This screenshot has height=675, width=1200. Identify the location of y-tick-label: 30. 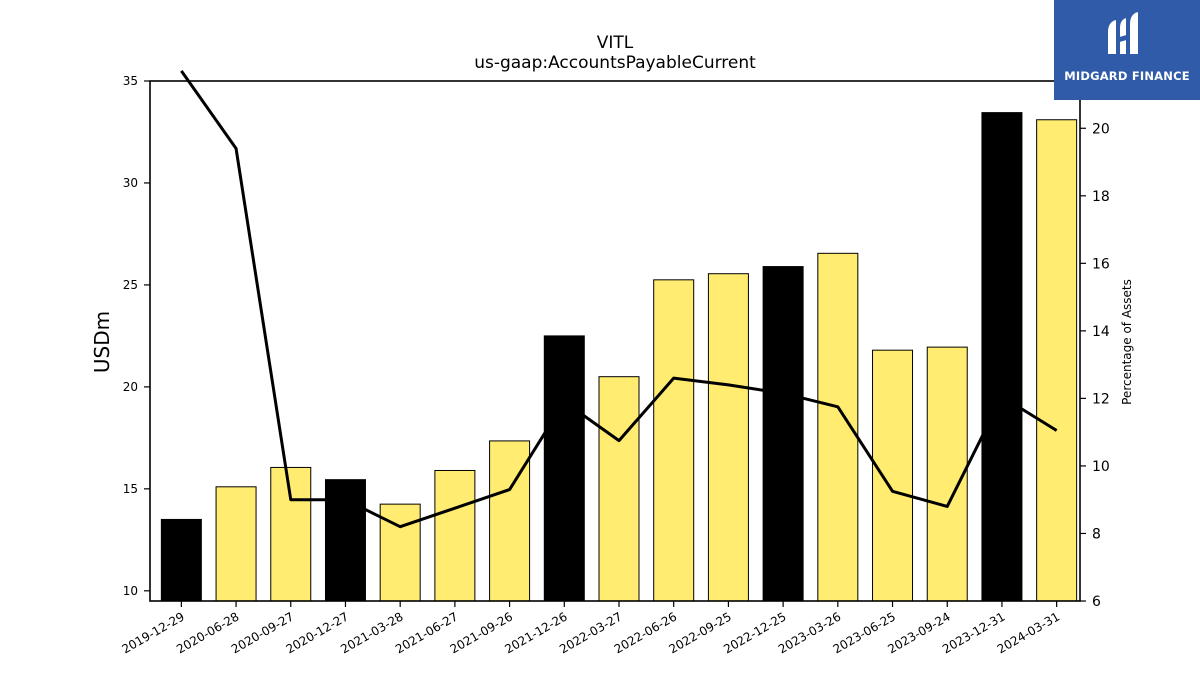
(130, 183).